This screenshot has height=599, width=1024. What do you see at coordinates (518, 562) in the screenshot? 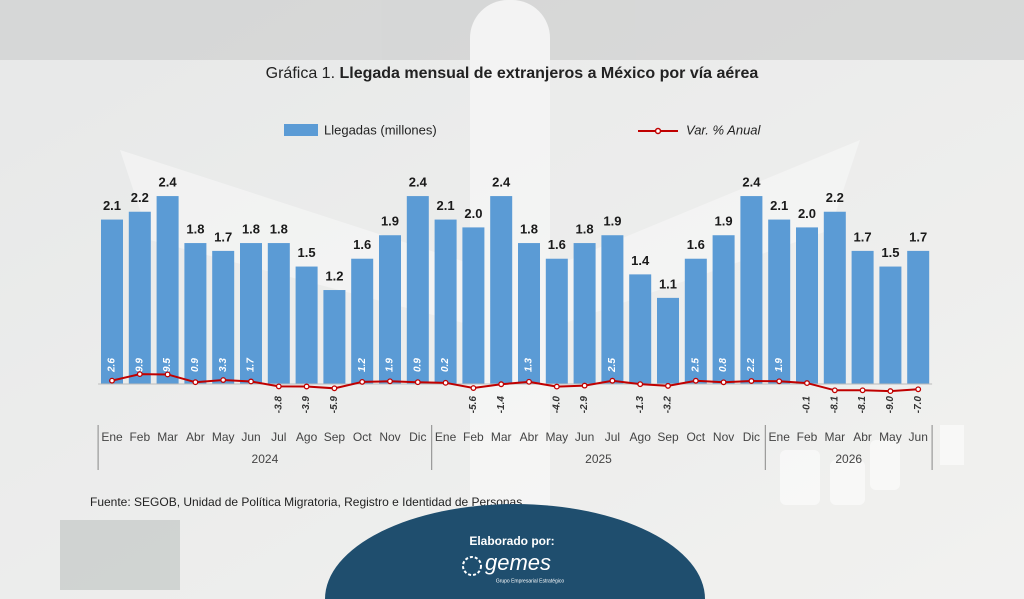
I see `logo-text: gemes` at bounding box center [518, 562].